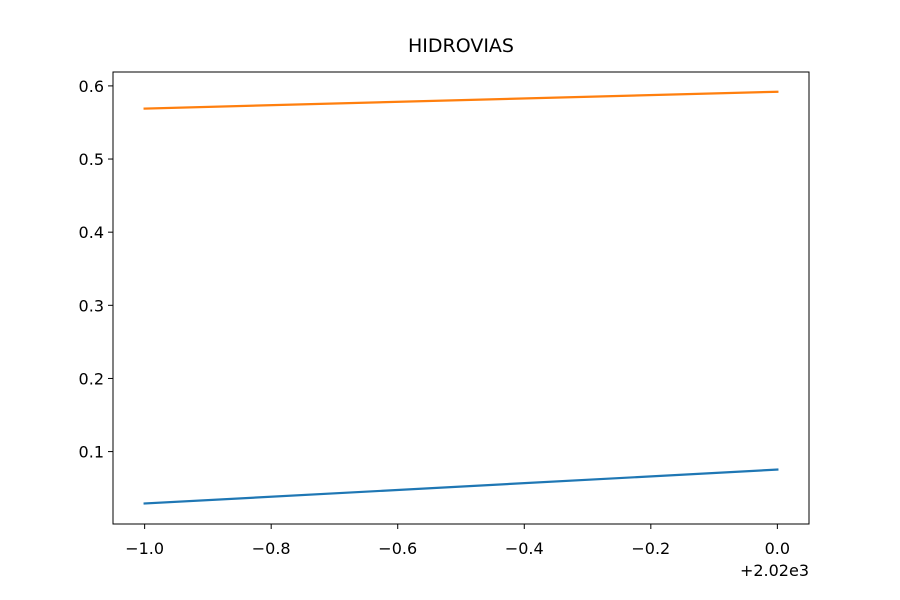 The image size is (900, 600). What do you see at coordinates (524, 548) in the screenshot?
I see `x-tick-label: −0.4` at bounding box center [524, 548].